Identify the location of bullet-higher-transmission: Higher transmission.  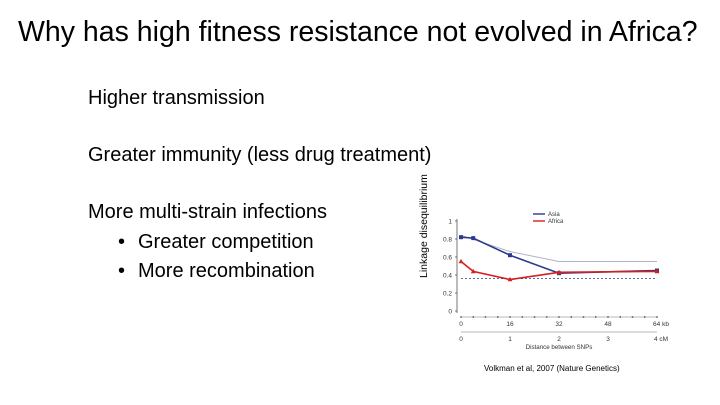
(176, 98).